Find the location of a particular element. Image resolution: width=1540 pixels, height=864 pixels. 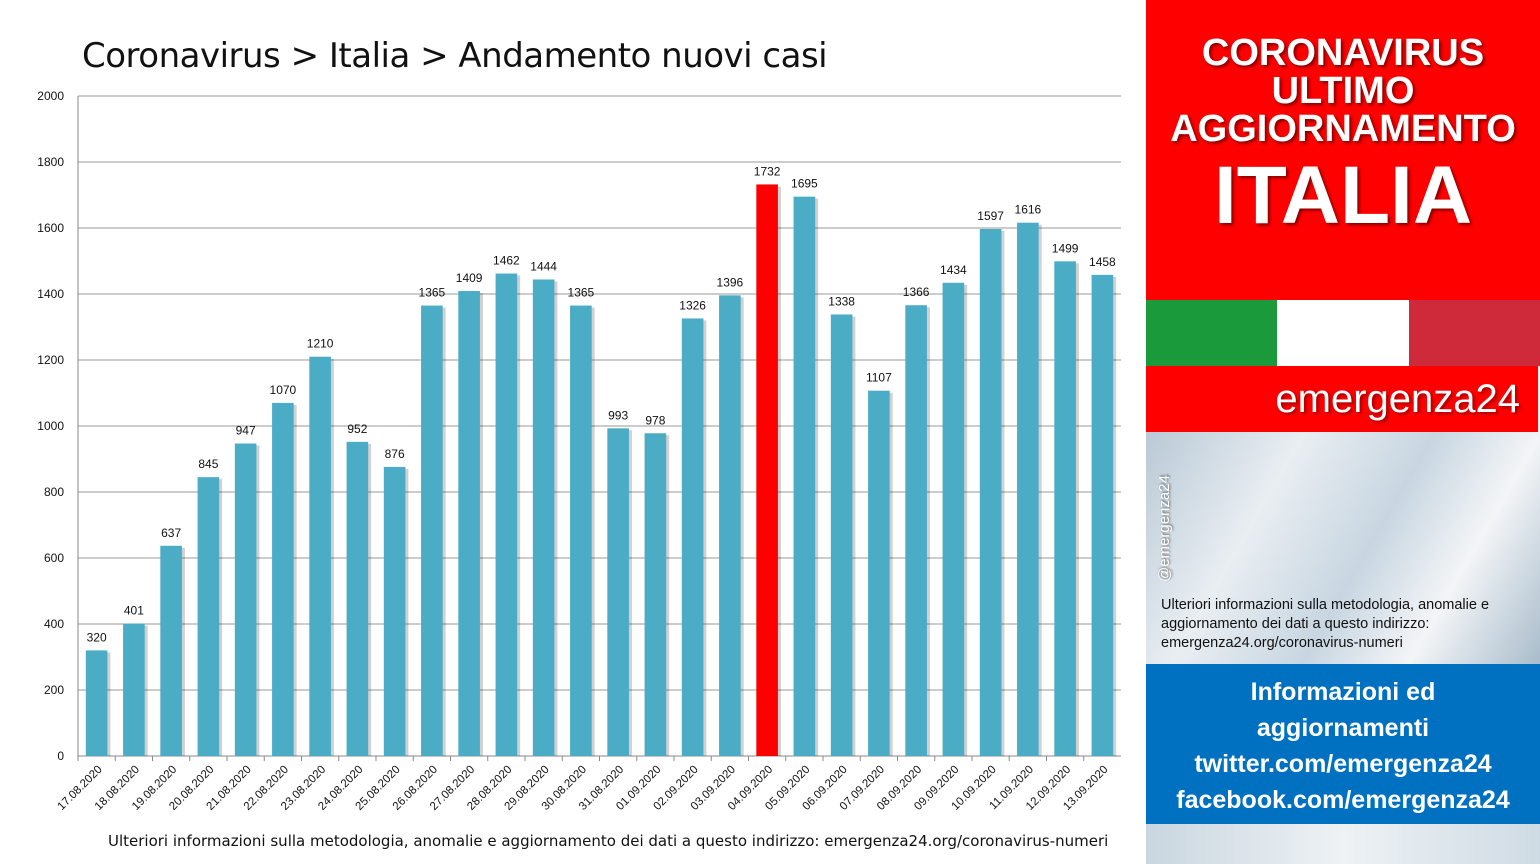

data-label: 952 is located at coordinates (357, 429).